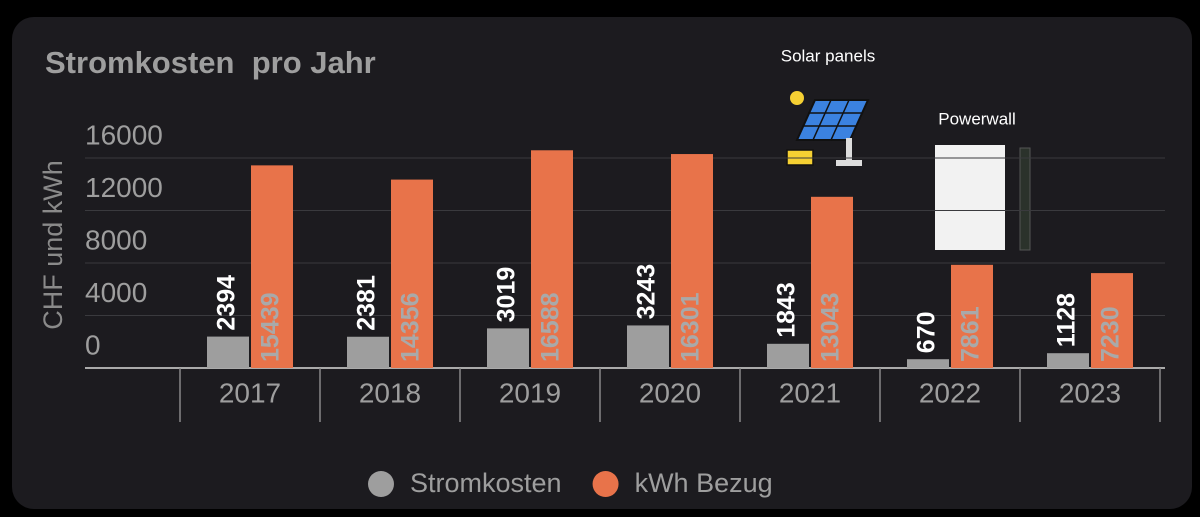 The width and height of the screenshot is (1200, 517). What do you see at coordinates (486, 483) in the screenshot?
I see `legend-label: Stromkosten` at bounding box center [486, 483].